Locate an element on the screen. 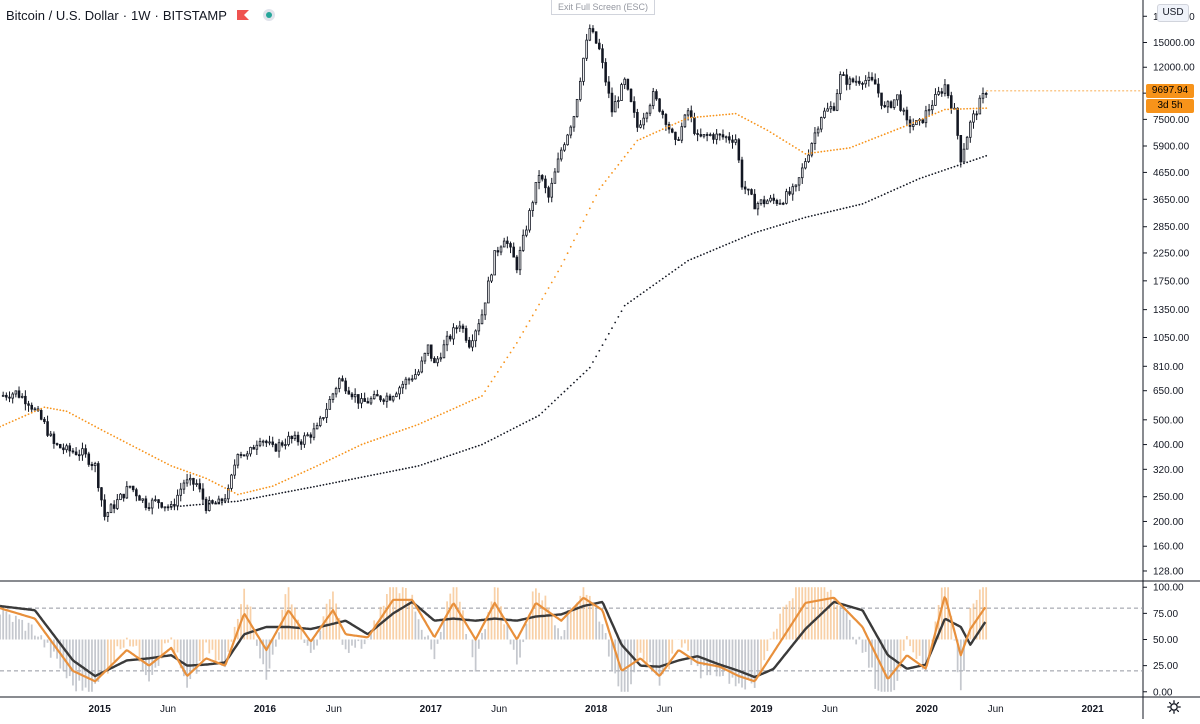 The image size is (1200, 724). exit-fullscreen-button: Exit Full Screen (ESC) is located at coordinates (603, 7).